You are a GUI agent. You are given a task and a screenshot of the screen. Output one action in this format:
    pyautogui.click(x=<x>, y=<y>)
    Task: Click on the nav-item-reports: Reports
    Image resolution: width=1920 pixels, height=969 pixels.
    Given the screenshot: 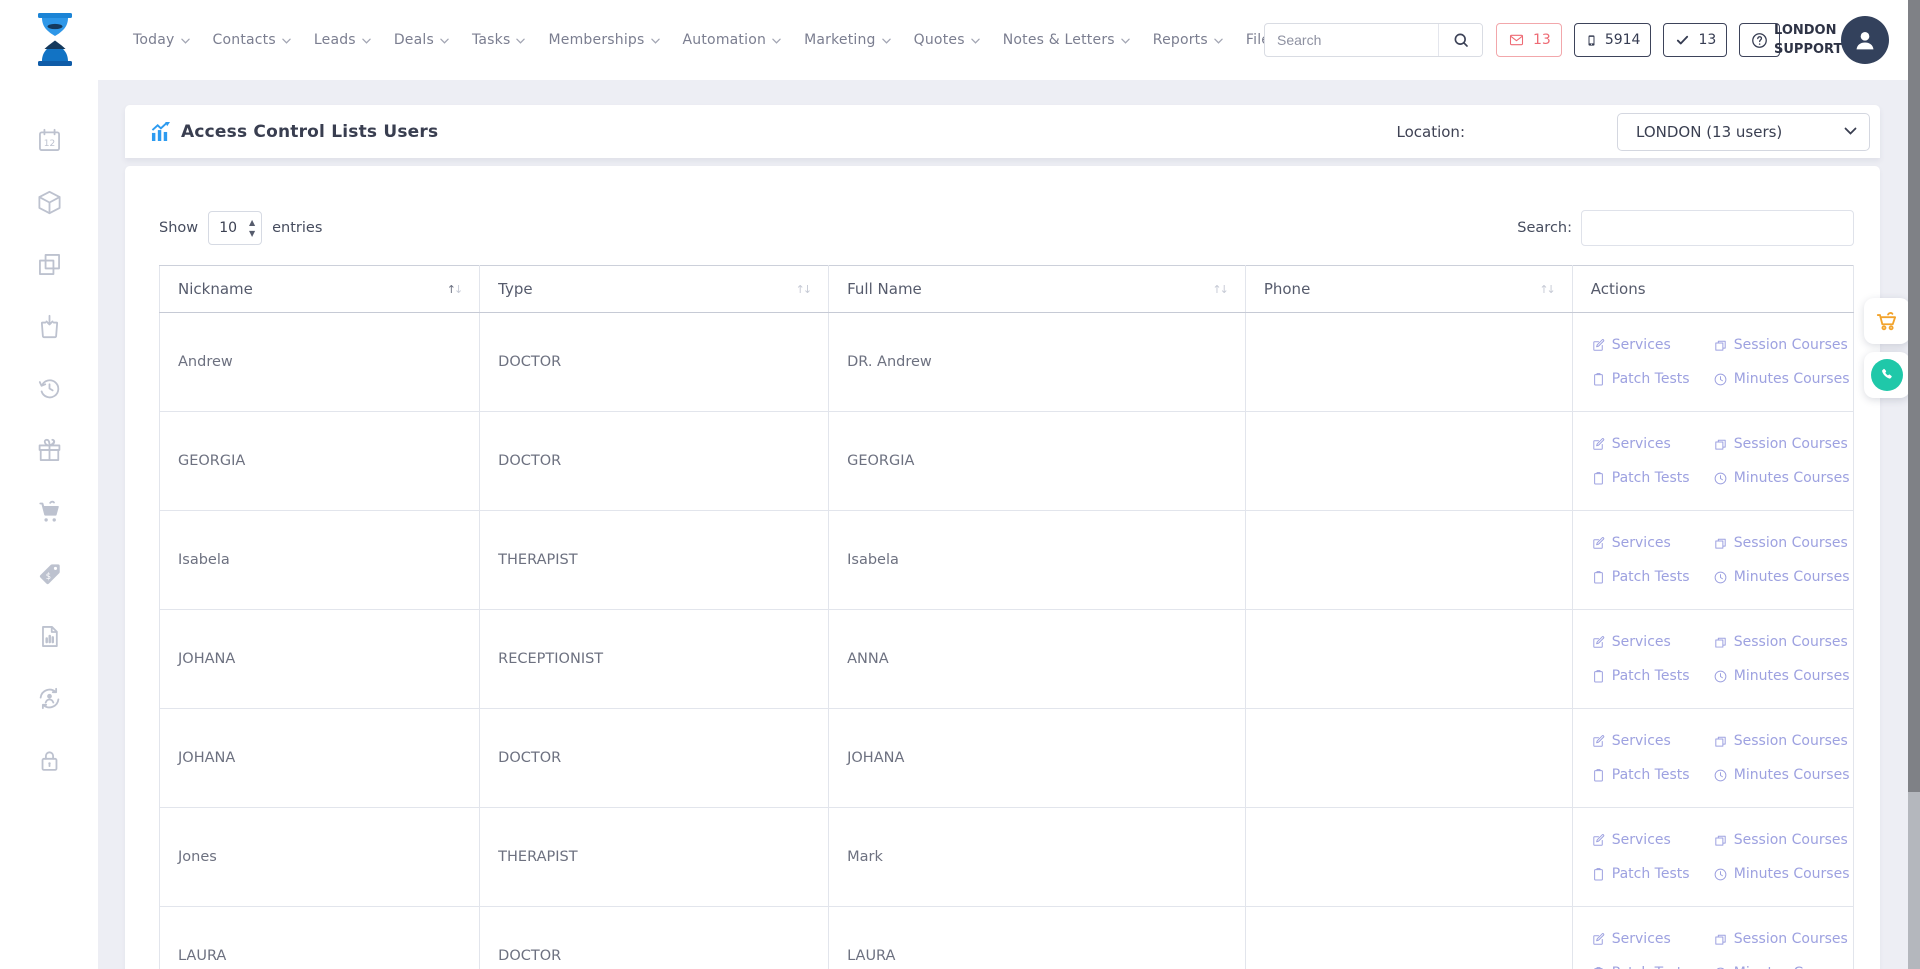 What is the action you would take?
    pyautogui.click(x=1188, y=40)
    